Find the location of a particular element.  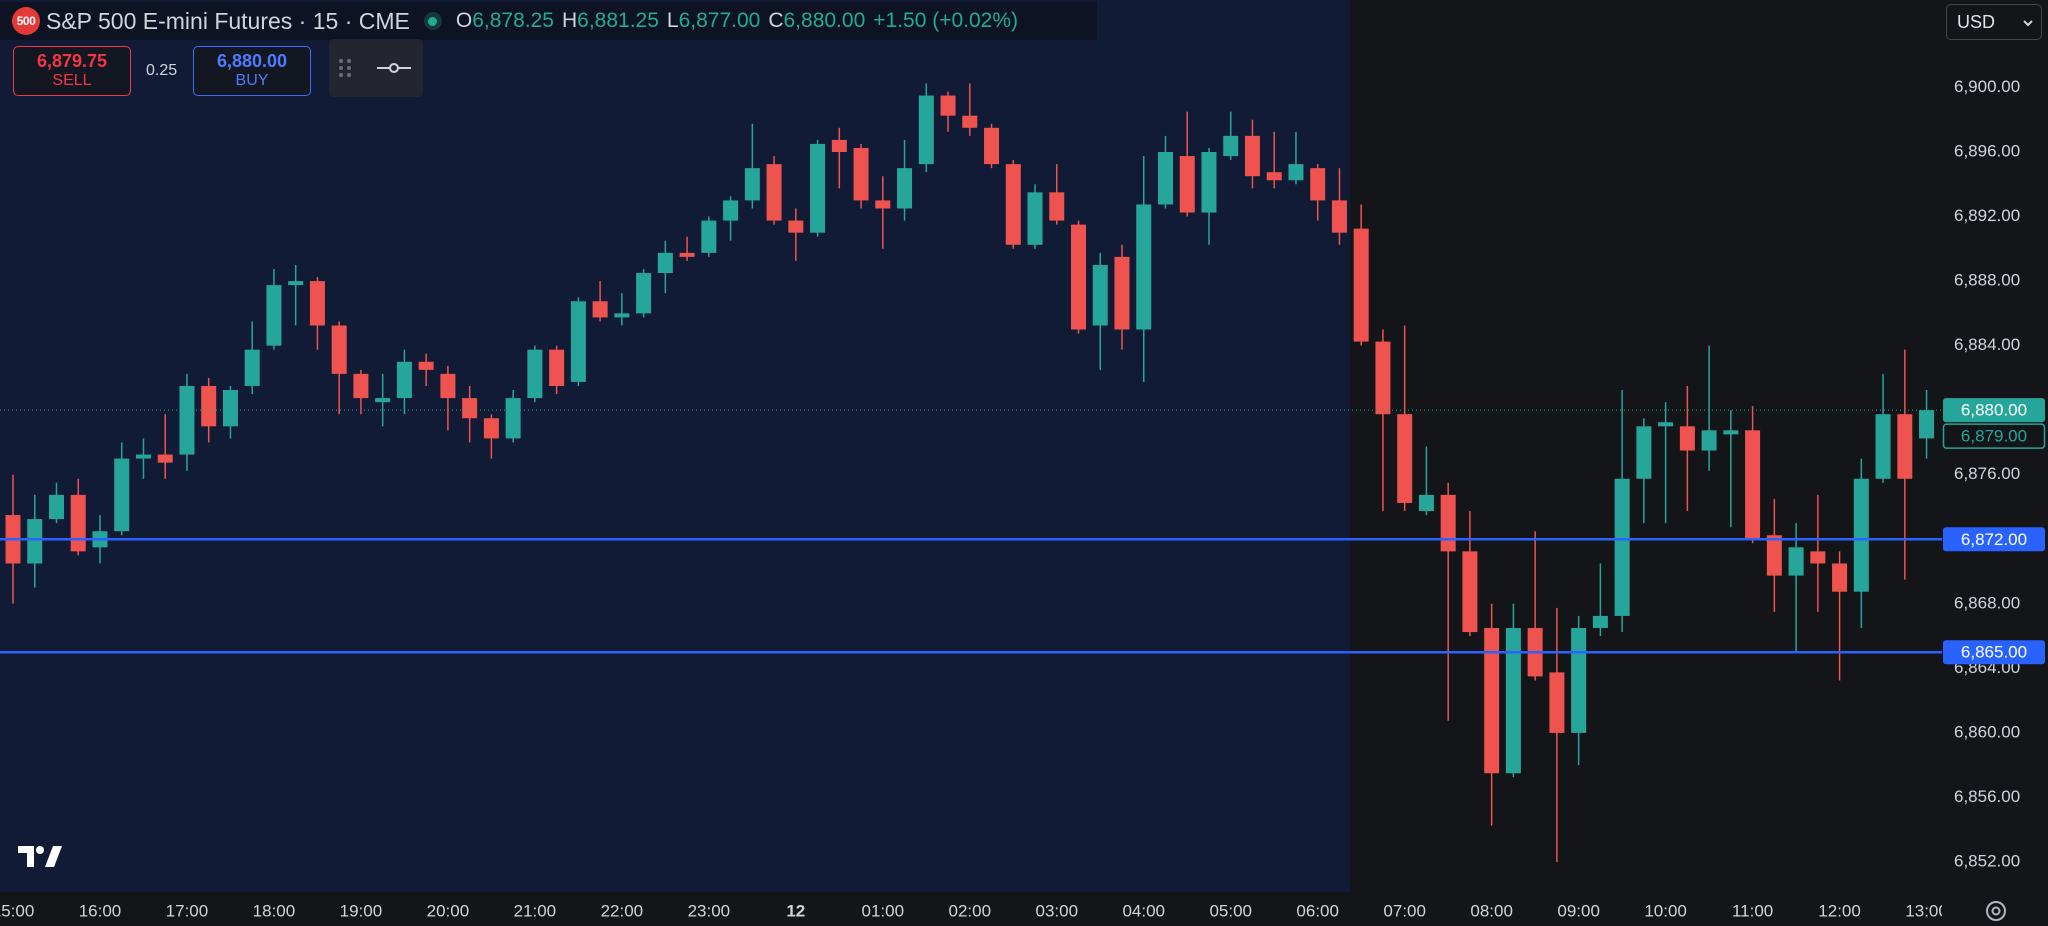

buy-label: BUY is located at coordinates (252, 81).